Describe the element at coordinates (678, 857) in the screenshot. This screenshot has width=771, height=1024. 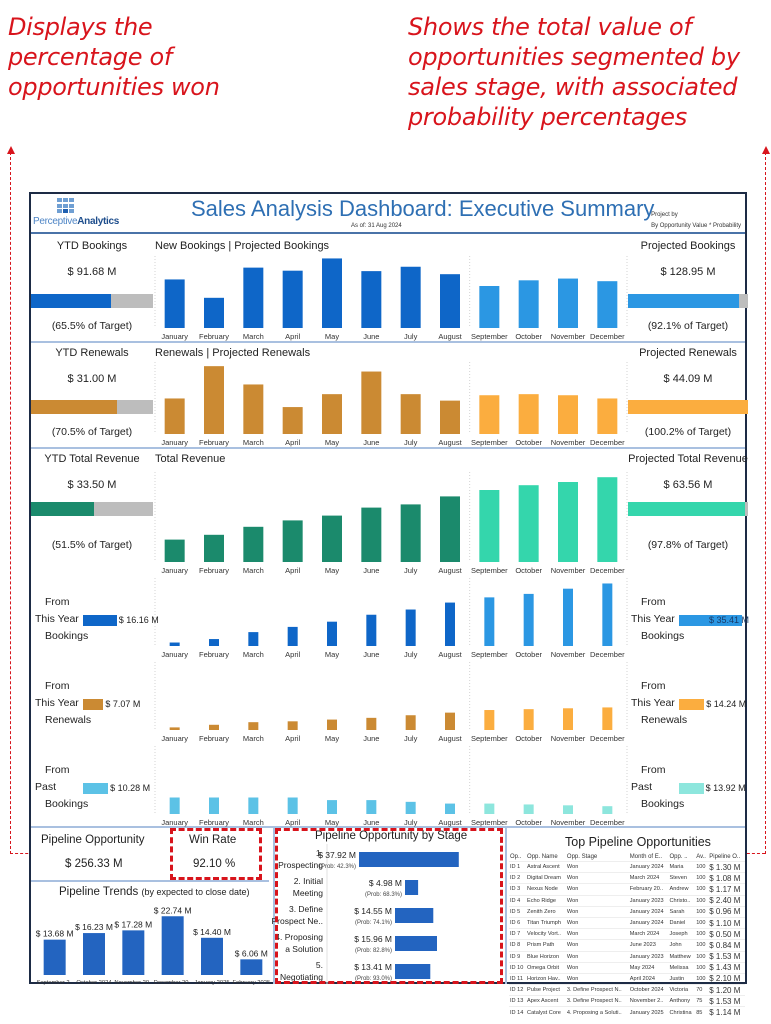
I see `column-header: Opp. ..` at that location.